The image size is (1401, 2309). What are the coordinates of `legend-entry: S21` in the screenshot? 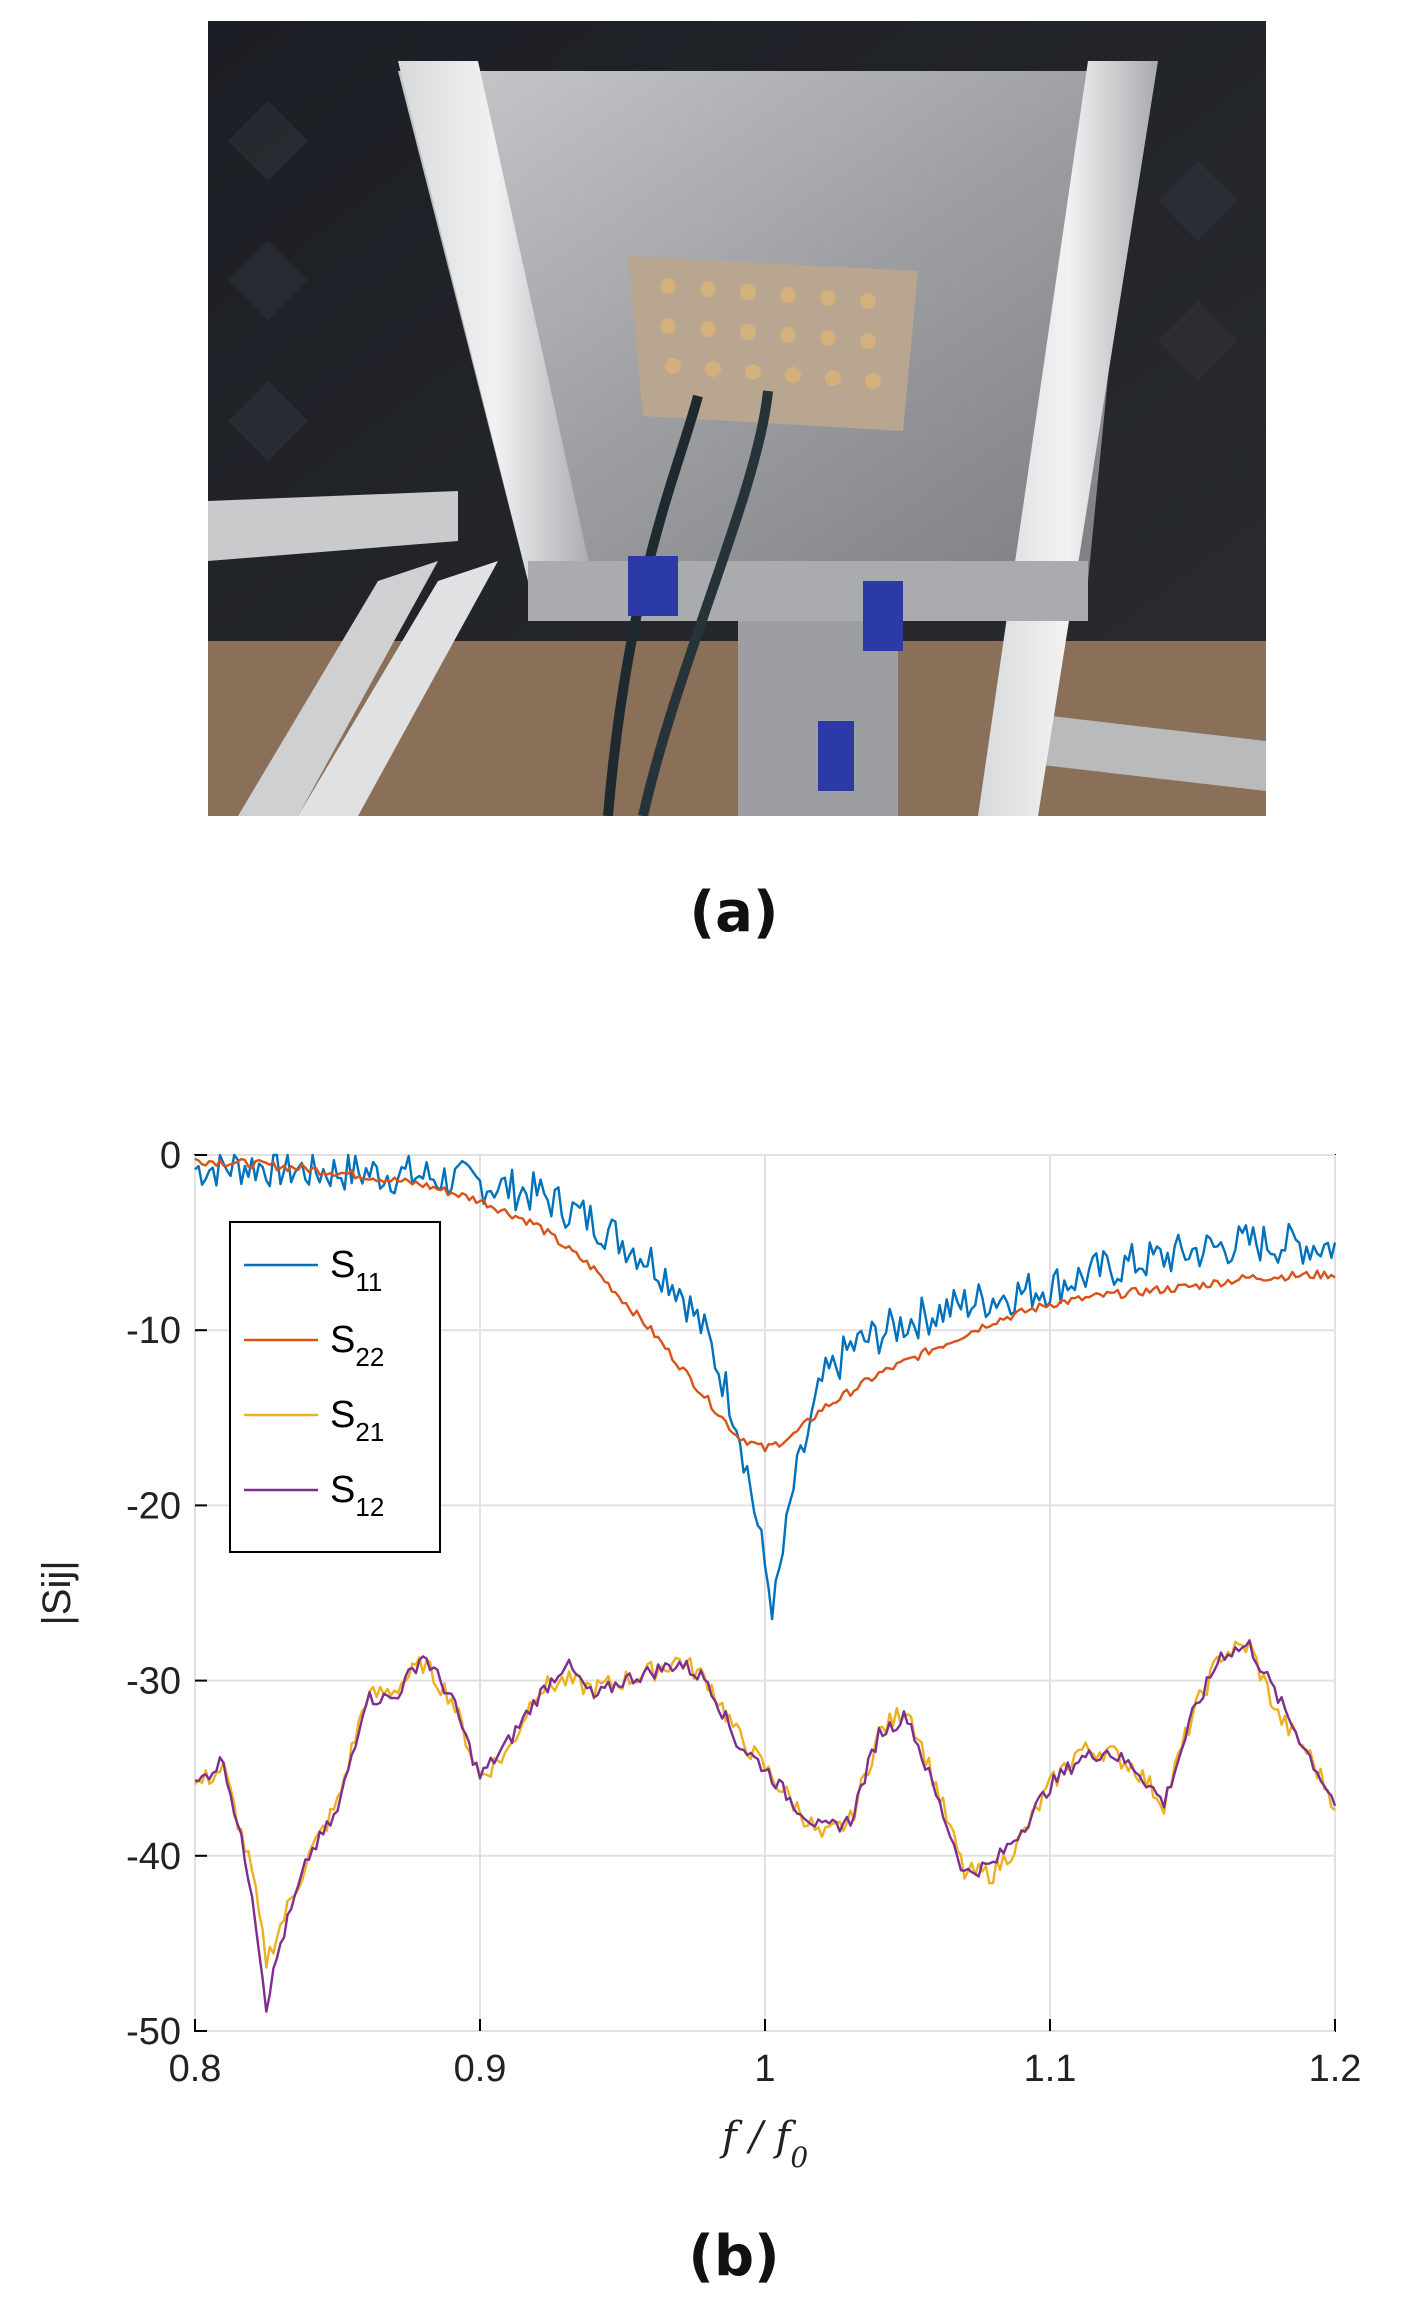 It's located at (357, 1420).